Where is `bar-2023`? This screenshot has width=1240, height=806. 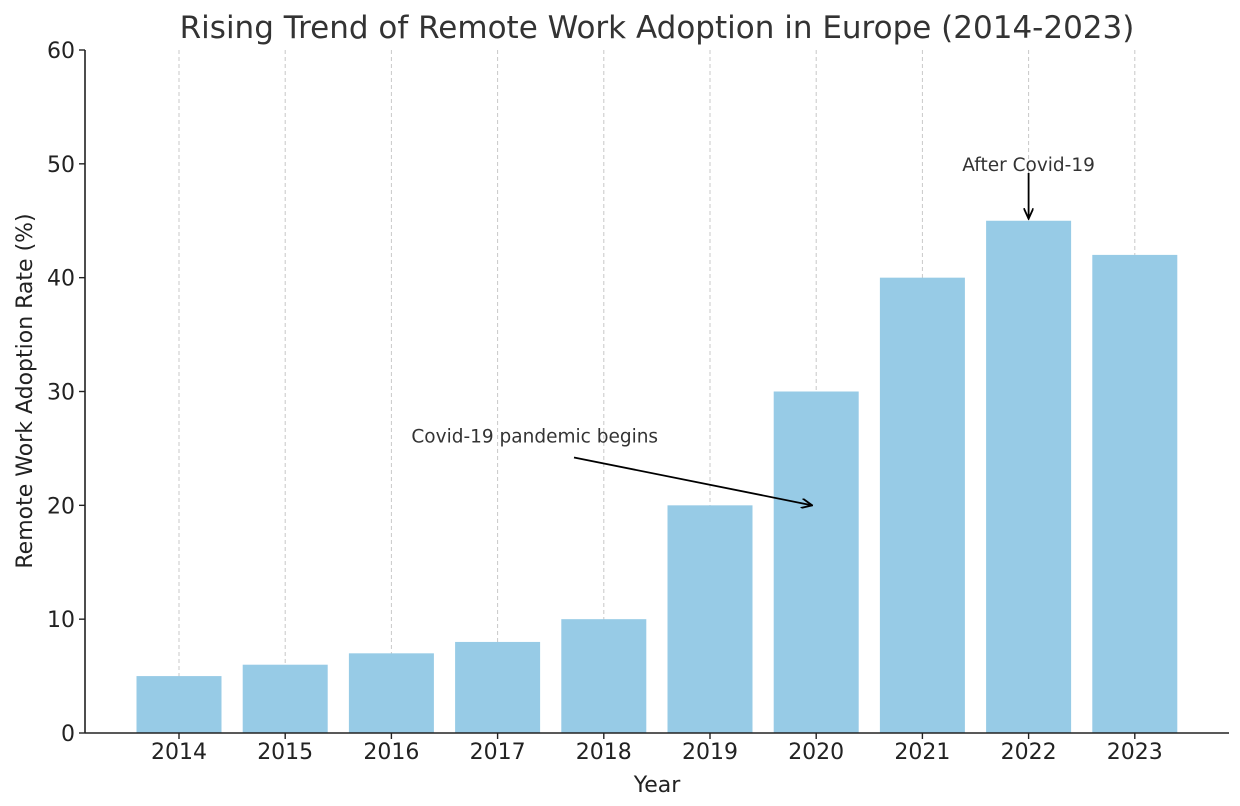
bar-2023 is located at coordinates (1135, 493).